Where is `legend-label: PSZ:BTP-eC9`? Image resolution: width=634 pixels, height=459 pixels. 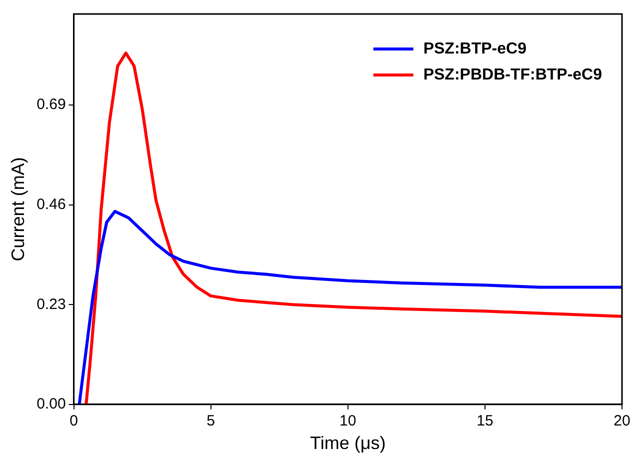
legend-label: PSZ:BTP-eC9 is located at coordinates (475, 49).